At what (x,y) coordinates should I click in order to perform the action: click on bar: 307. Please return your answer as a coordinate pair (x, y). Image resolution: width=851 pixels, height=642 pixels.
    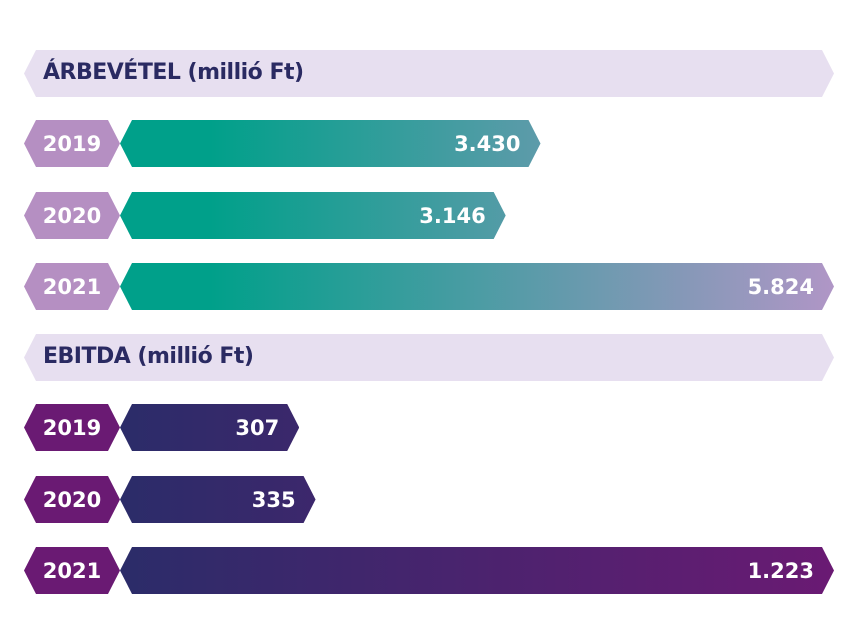
    Looking at the image, I should click on (209, 427).